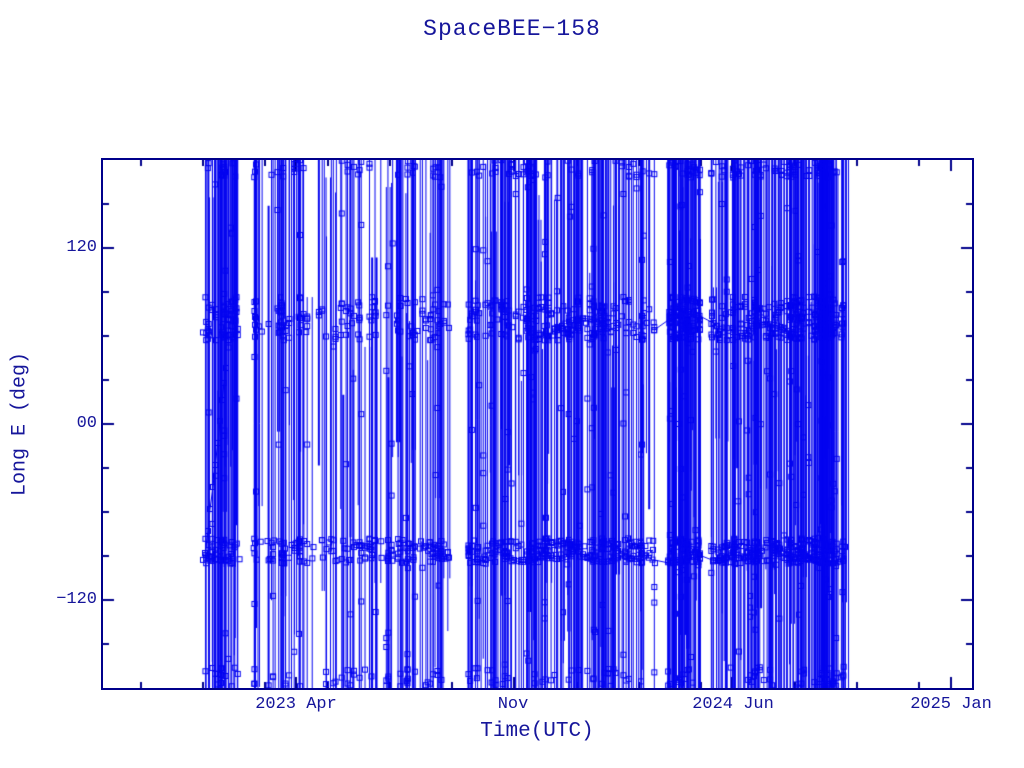  What do you see at coordinates (296, 704) in the screenshot?
I see `x-tick-label-2023-apr: 2023 Apr` at bounding box center [296, 704].